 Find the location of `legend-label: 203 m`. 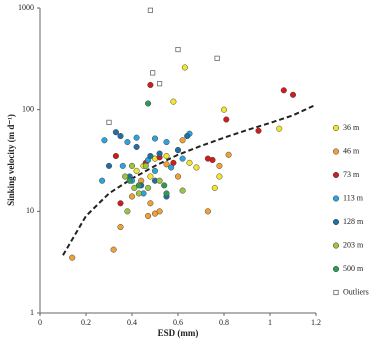

legend-label: 203 m is located at coordinates (353, 244).